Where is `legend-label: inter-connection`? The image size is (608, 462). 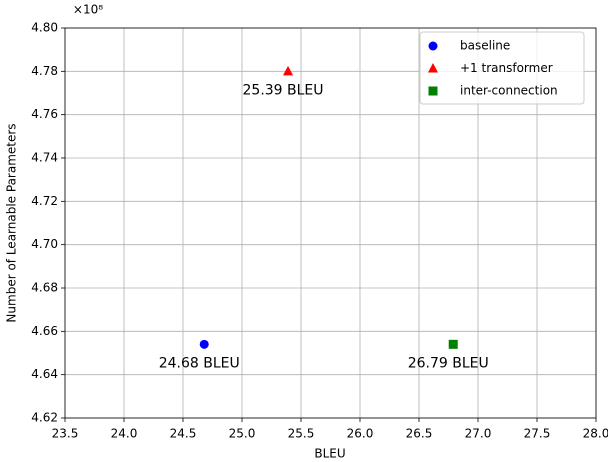
legend-label: inter-connection is located at coordinates (509, 91).